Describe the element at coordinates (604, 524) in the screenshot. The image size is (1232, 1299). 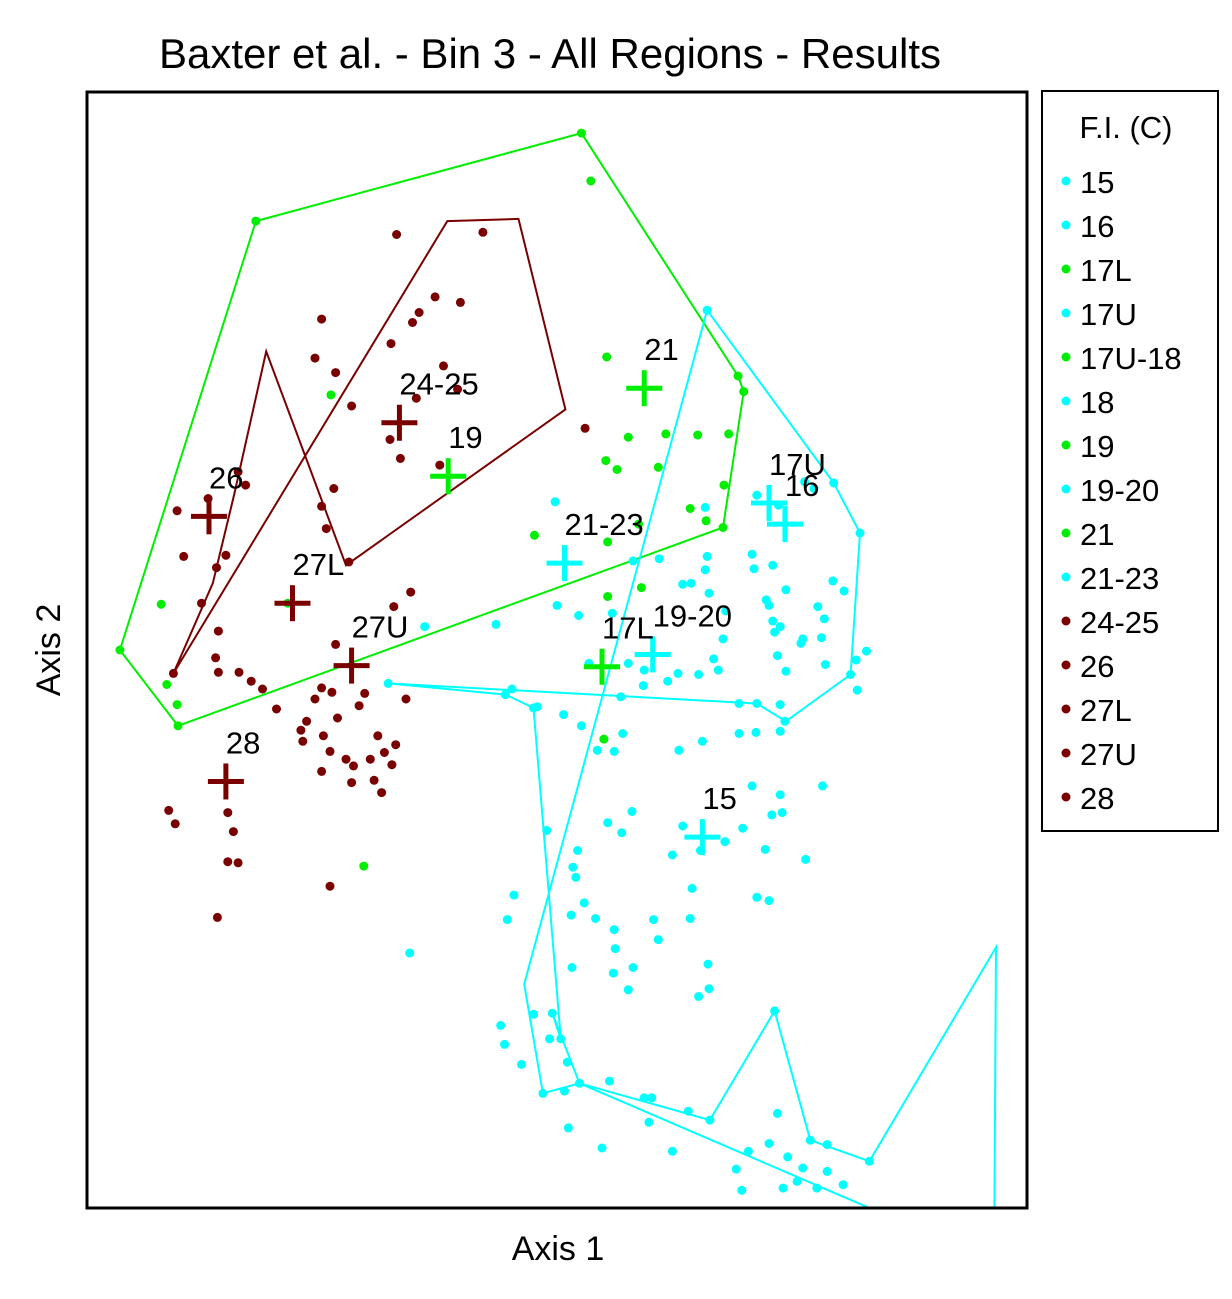
I see `centroid-label: 21-23` at that location.